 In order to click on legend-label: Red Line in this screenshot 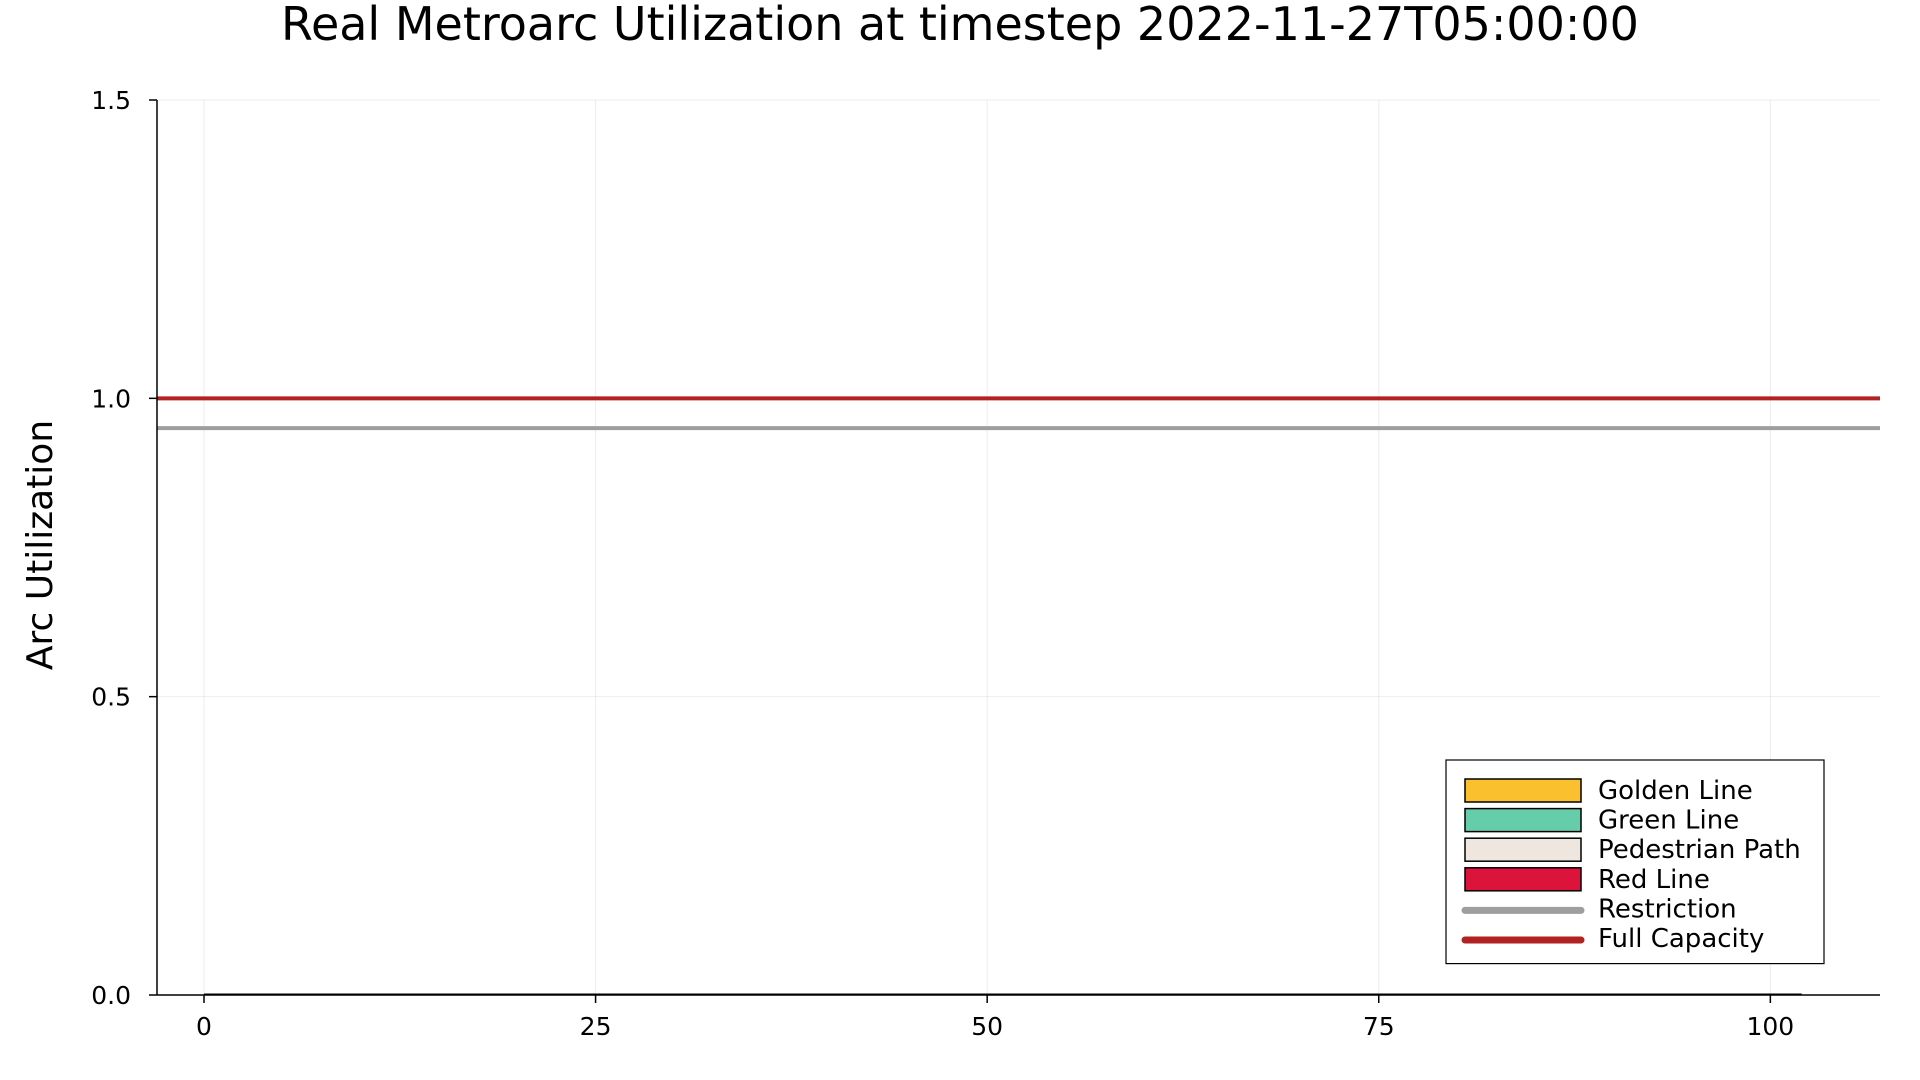, I will do `click(1654, 880)`.